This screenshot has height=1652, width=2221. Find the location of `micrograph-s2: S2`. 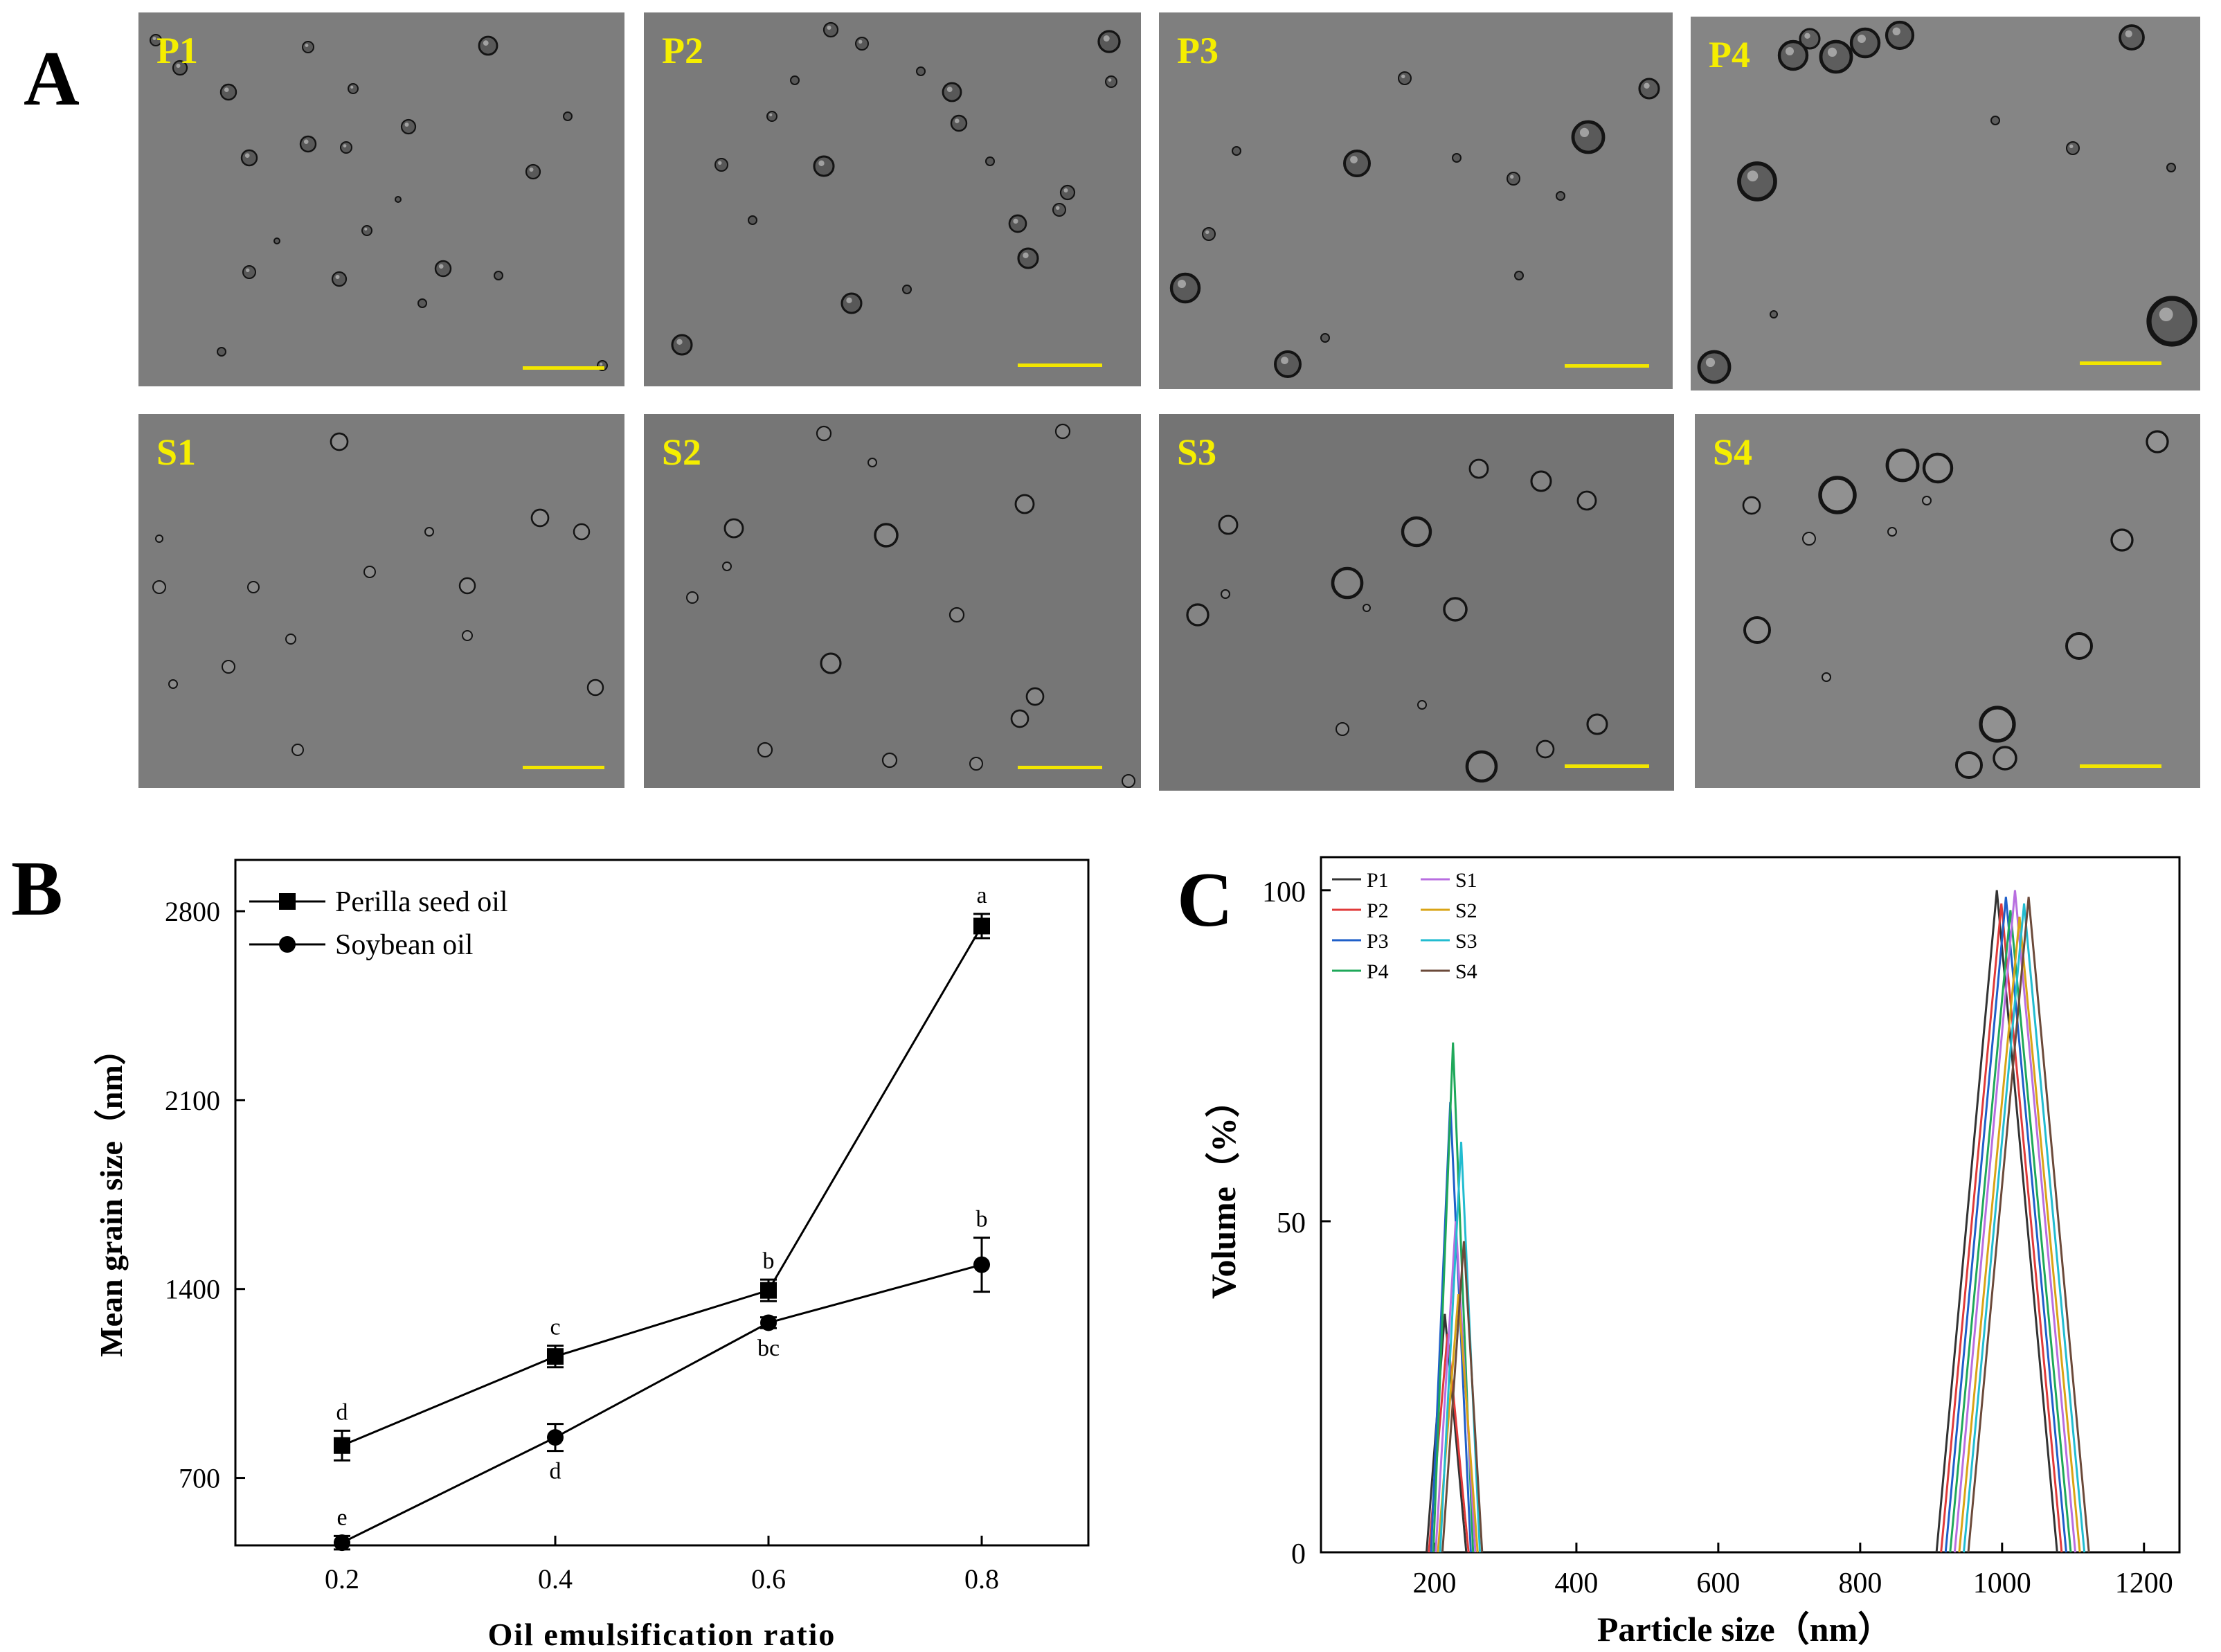

micrograph-s2: S2 is located at coordinates (892, 601).